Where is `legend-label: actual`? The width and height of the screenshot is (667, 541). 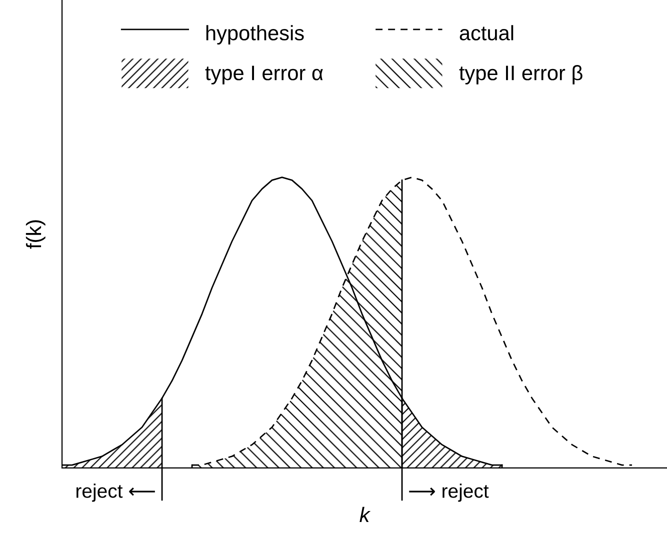 legend-label: actual is located at coordinates (487, 32).